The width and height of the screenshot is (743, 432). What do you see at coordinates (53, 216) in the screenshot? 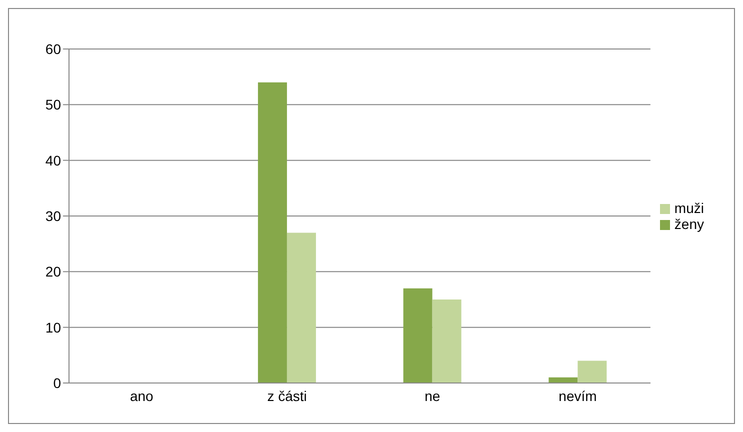
I see `y-tick-label: 30` at bounding box center [53, 216].